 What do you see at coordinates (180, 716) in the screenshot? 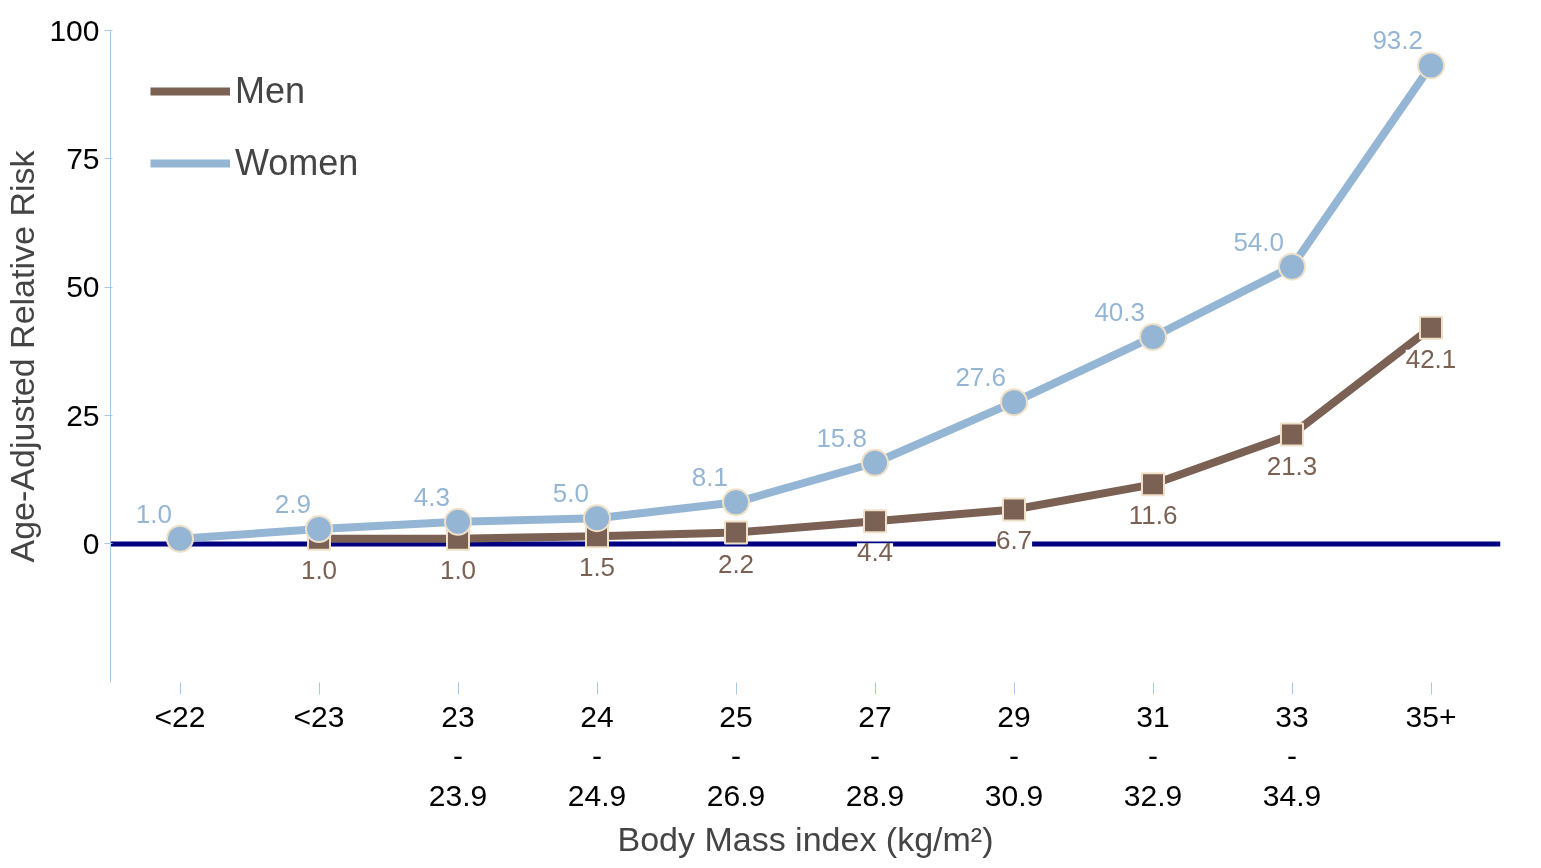
I see `x-tick-label: <22` at bounding box center [180, 716].